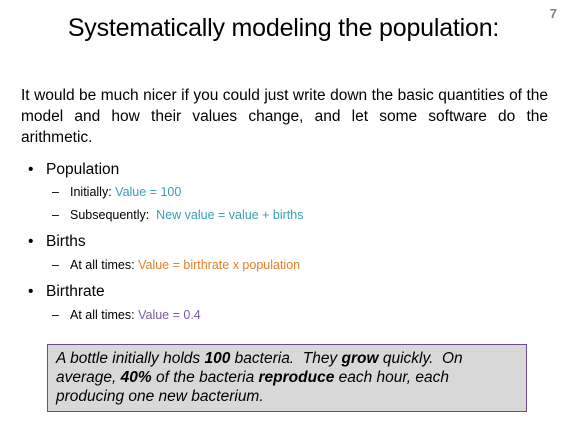 Image resolution: width=567 pixels, height=425 pixels. I want to click on bullet-population: • Population, so click(288, 170).